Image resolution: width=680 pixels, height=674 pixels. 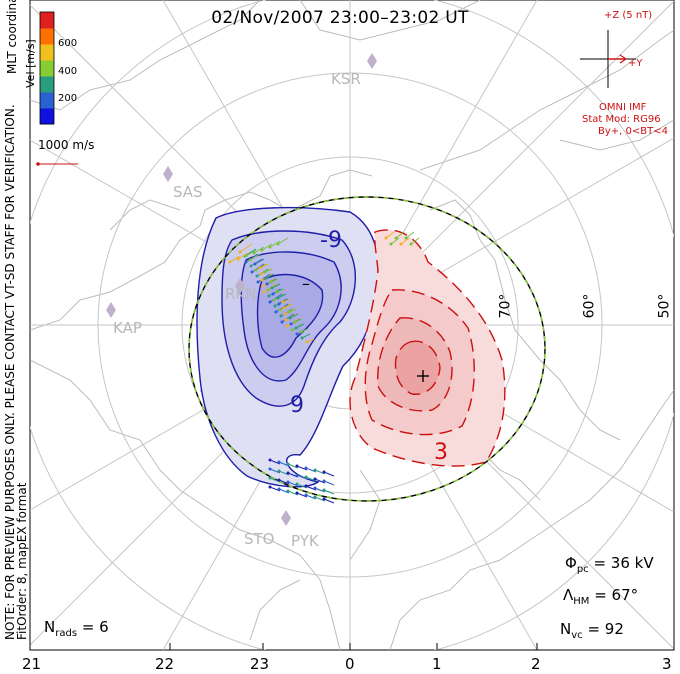 I want to click on latitude-label-50: 50°, so click(x=664, y=306).